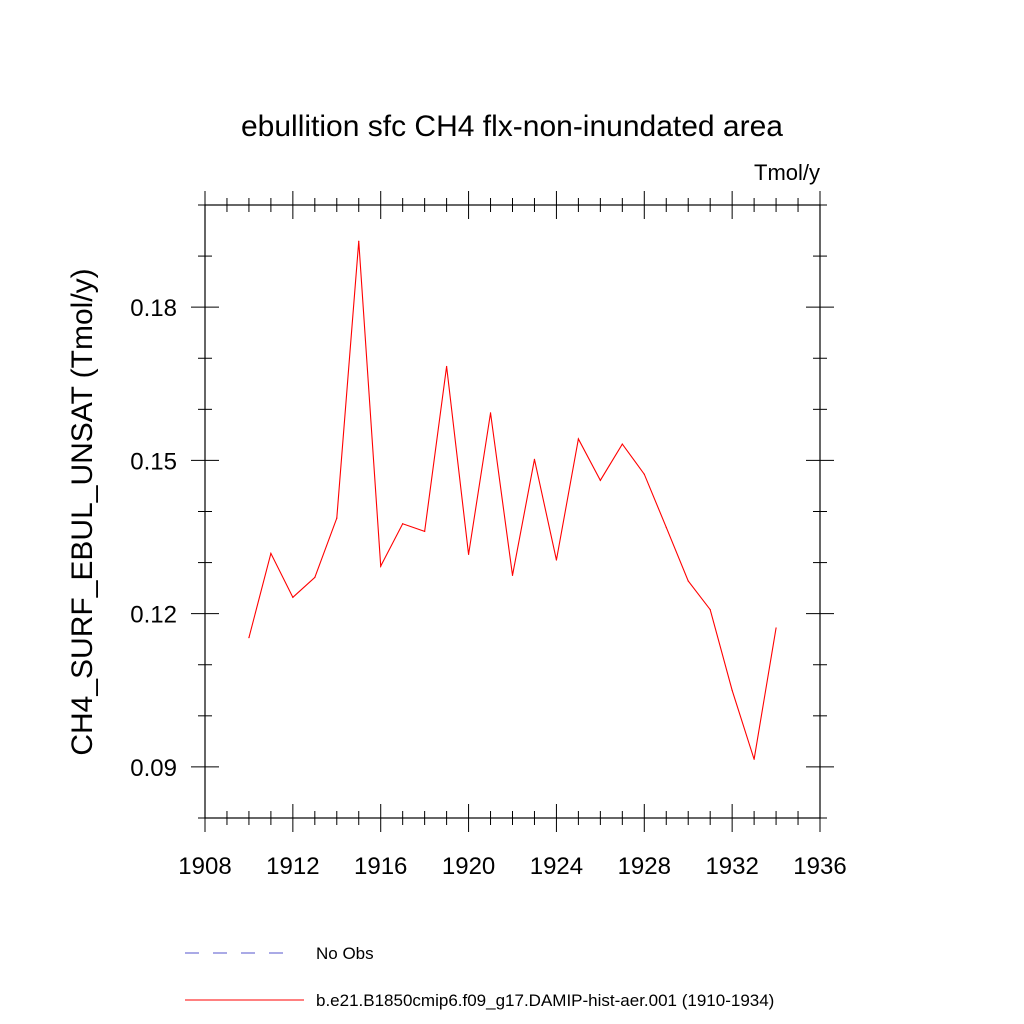 The height and width of the screenshot is (1024, 1024). I want to click on x-tick-label: 1932, so click(731, 866).